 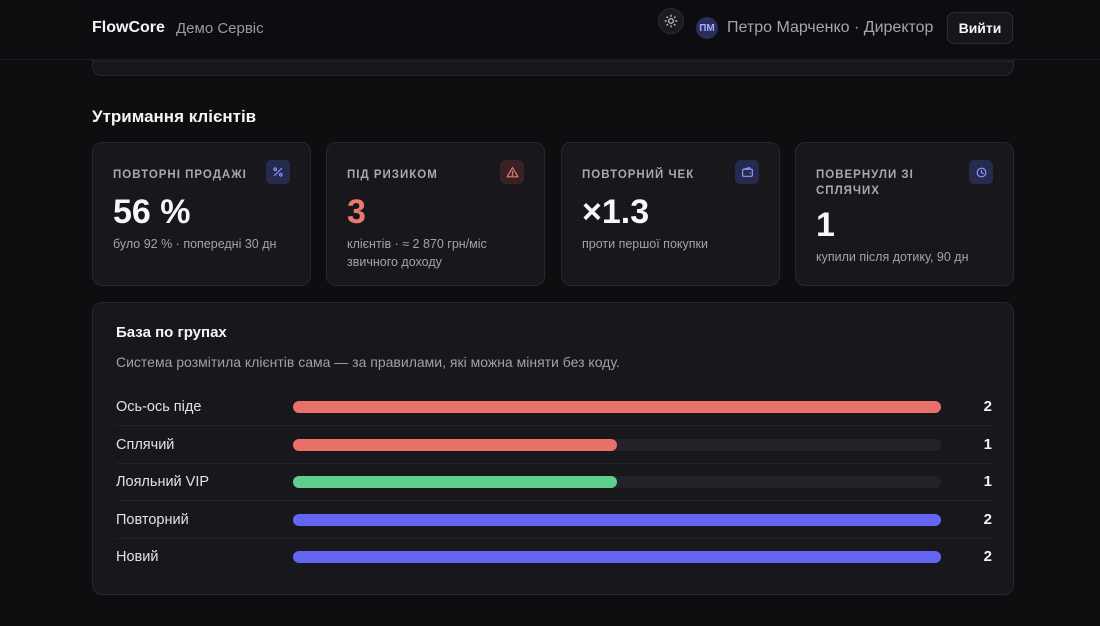 I want to click on metric-subtext: проти першої покупки, so click(x=645, y=244).